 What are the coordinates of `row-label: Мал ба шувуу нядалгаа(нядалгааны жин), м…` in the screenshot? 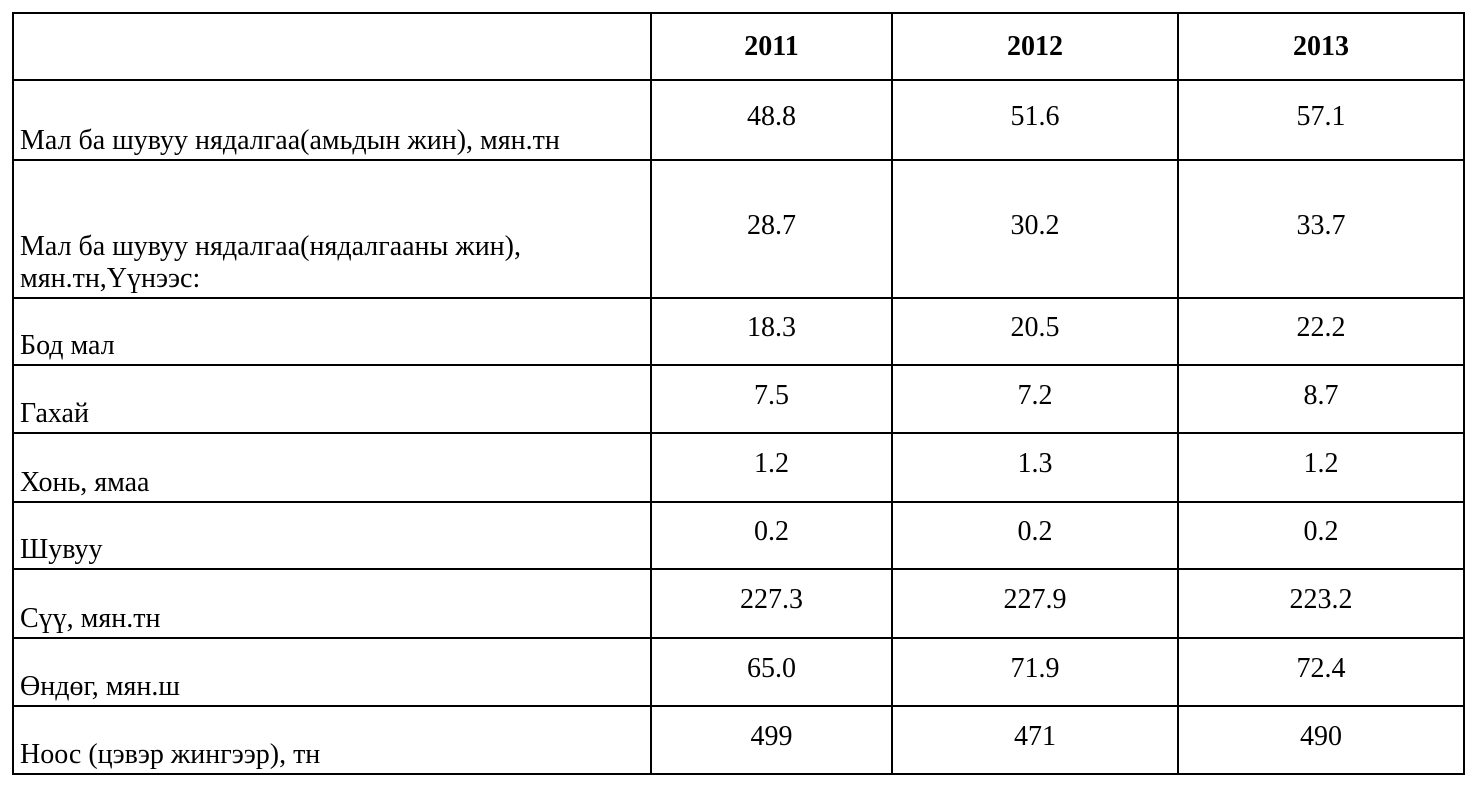 It's located at (332, 229).